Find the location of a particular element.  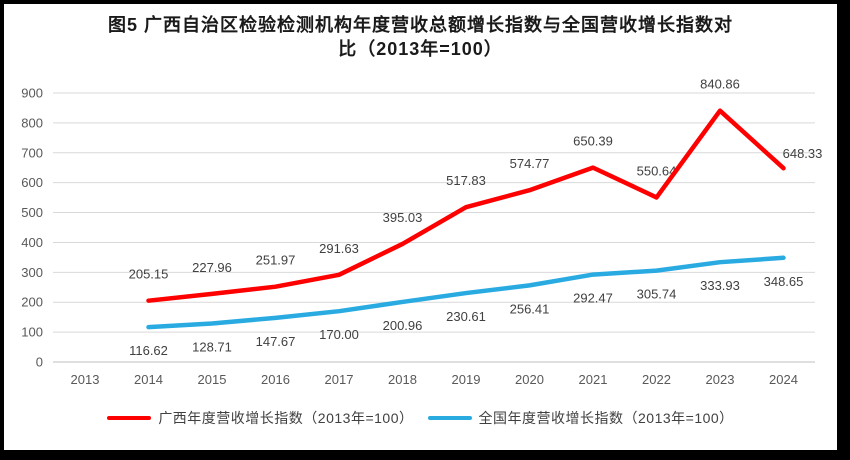

data-label: 648.33 is located at coordinates (803, 153).